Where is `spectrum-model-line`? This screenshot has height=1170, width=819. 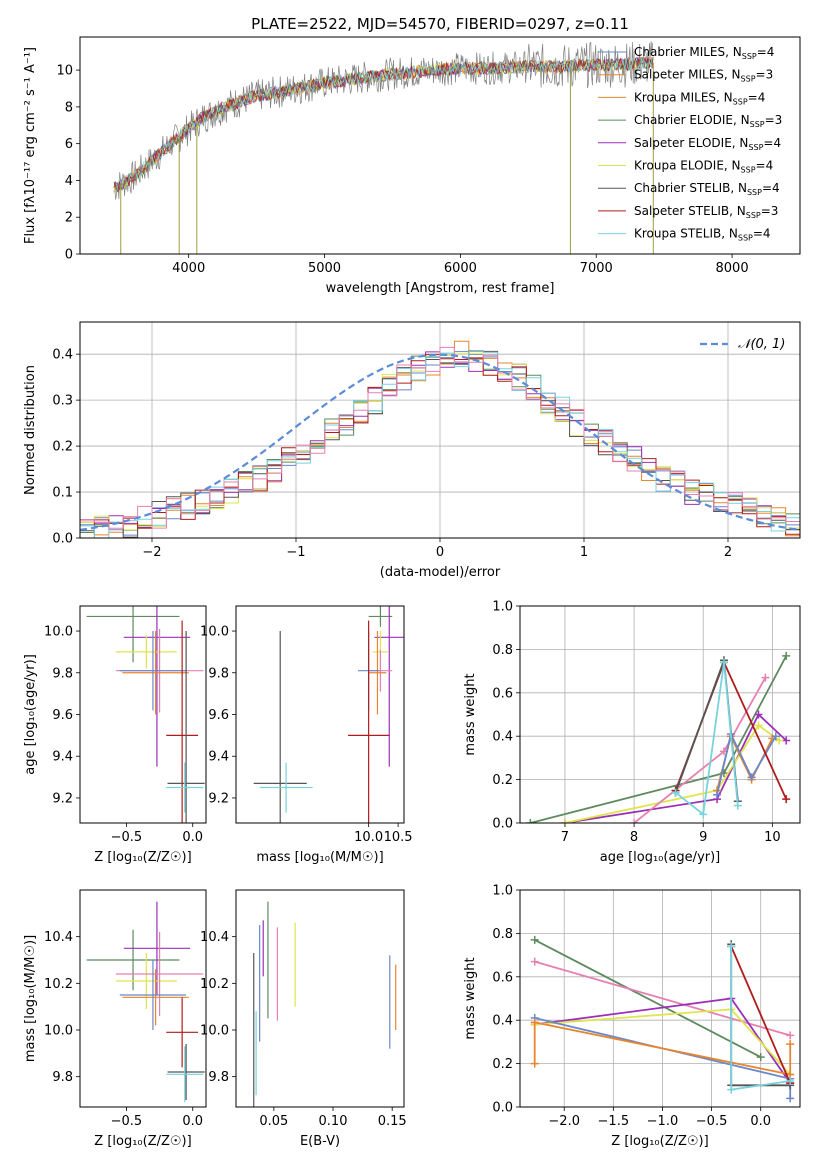 spectrum-model-line is located at coordinates (383, 125).